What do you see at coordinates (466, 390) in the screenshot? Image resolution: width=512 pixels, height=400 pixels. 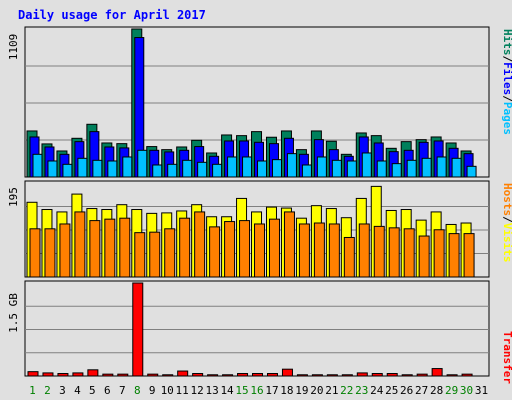 I see `x-tick-label-30: 30` at bounding box center [466, 390].